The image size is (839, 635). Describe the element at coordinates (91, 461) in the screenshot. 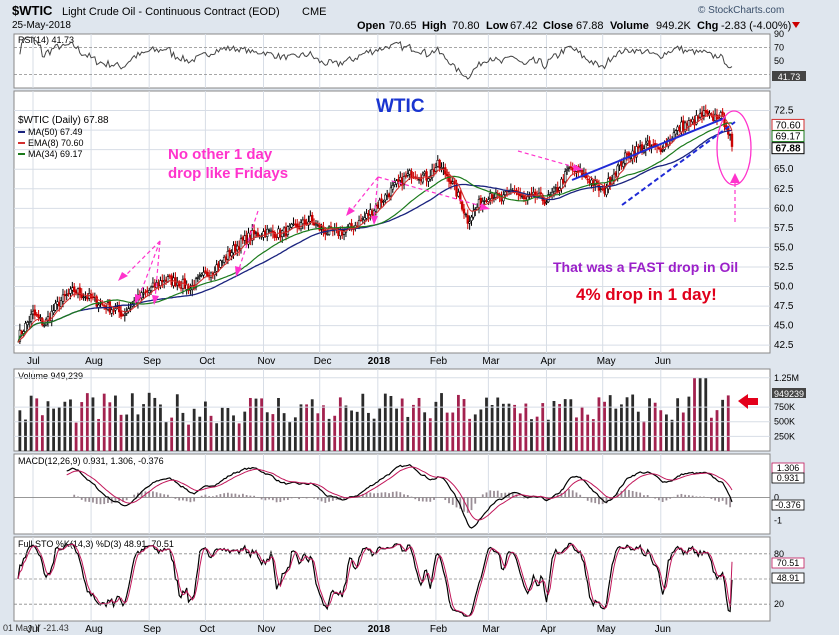

I see `macd-title: MACD(12,26,9) 0.931, 1.306, -0.376` at that location.